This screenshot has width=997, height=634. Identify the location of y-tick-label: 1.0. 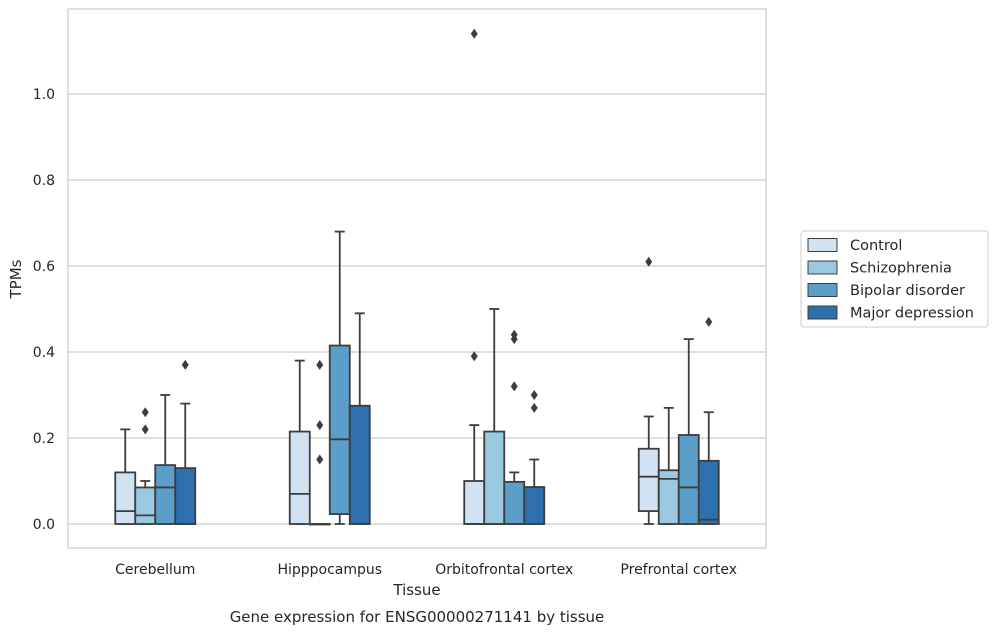
(44, 95).